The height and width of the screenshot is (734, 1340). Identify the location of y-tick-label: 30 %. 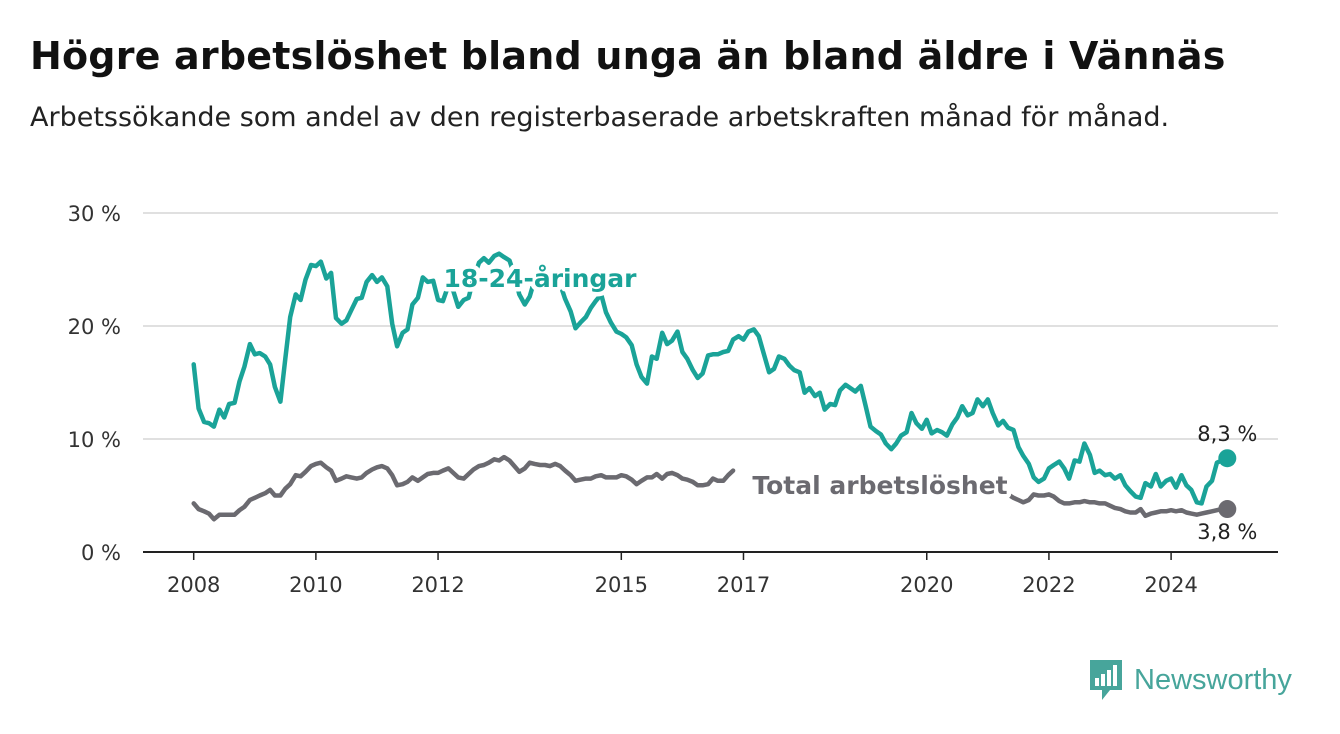
(94, 214).